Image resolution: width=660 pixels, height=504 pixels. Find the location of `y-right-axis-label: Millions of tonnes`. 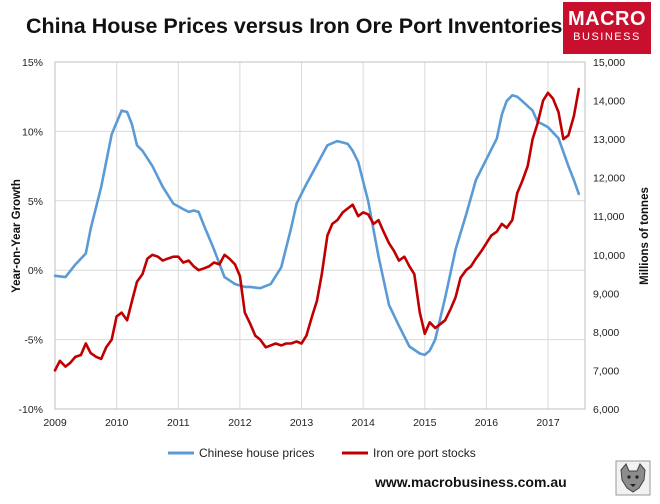

y-right-axis-label: Millions of tonnes is located at coordinates (645, 236).